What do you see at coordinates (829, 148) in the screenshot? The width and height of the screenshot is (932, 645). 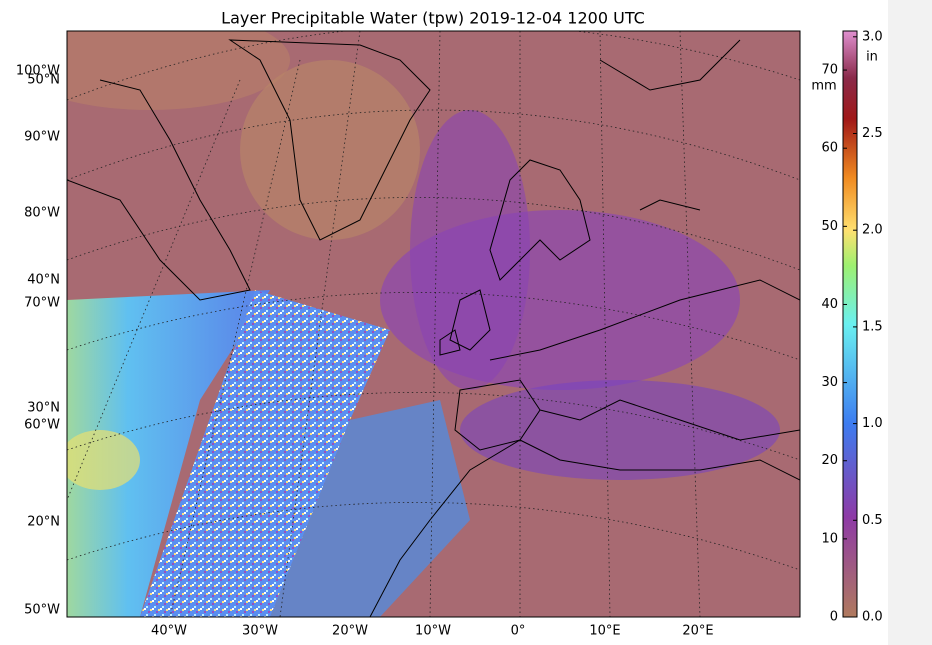 I see `colorbar-left-tick-label: 60` at bounding box center [829, 148].